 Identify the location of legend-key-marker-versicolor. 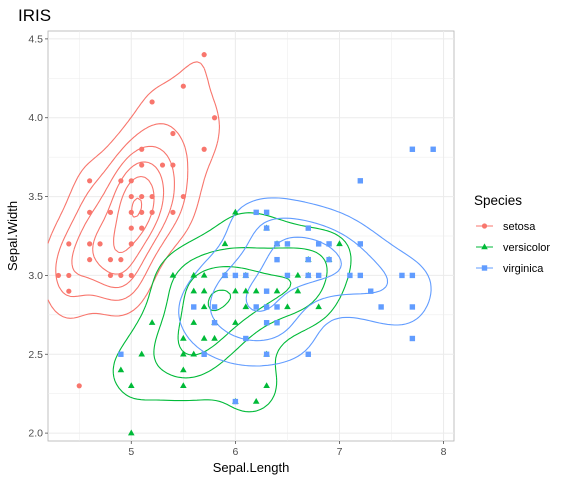
(484, 246).